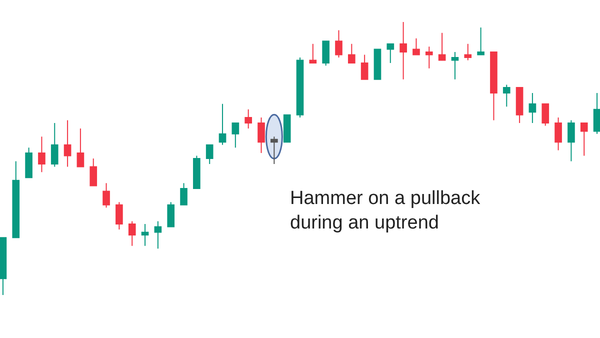 Image resolution: width=600 pixels, height=338 pixels. Describe the element at coordinates (385, 211) in the screenshot. I see `annotation: Hammer on a pullback during an uptrend` at that location.